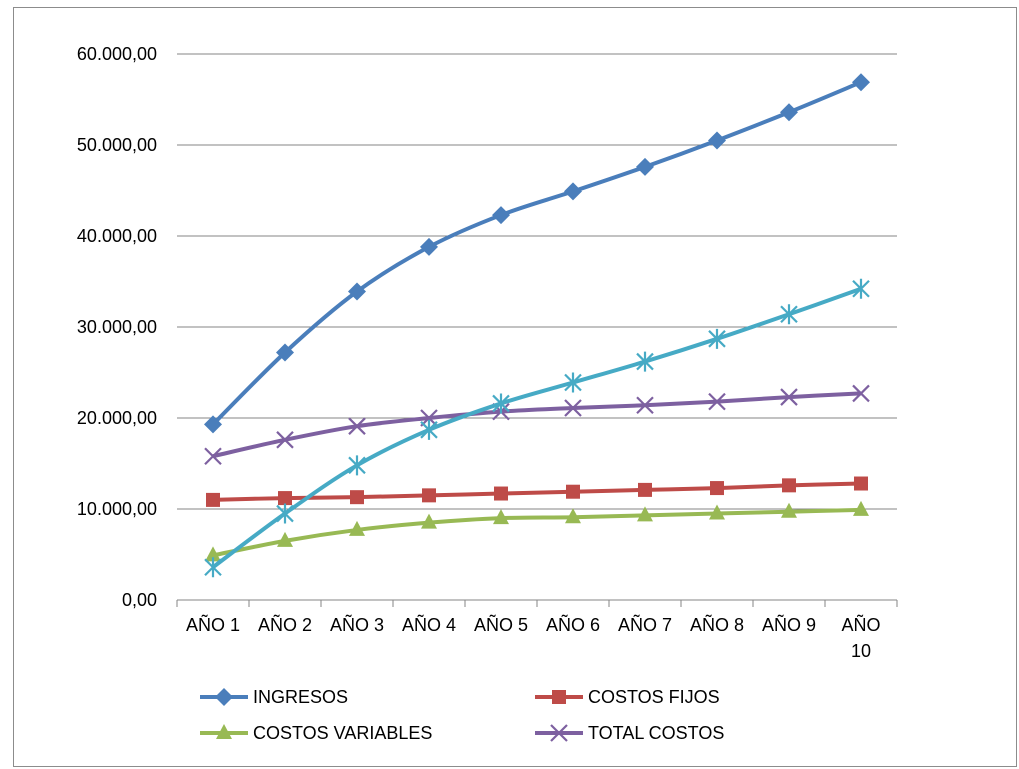 Image resolution: width=1019 pixels, height=769 pixels. I want to click on x-tick-label: AÑO 7, so click(645, 624).